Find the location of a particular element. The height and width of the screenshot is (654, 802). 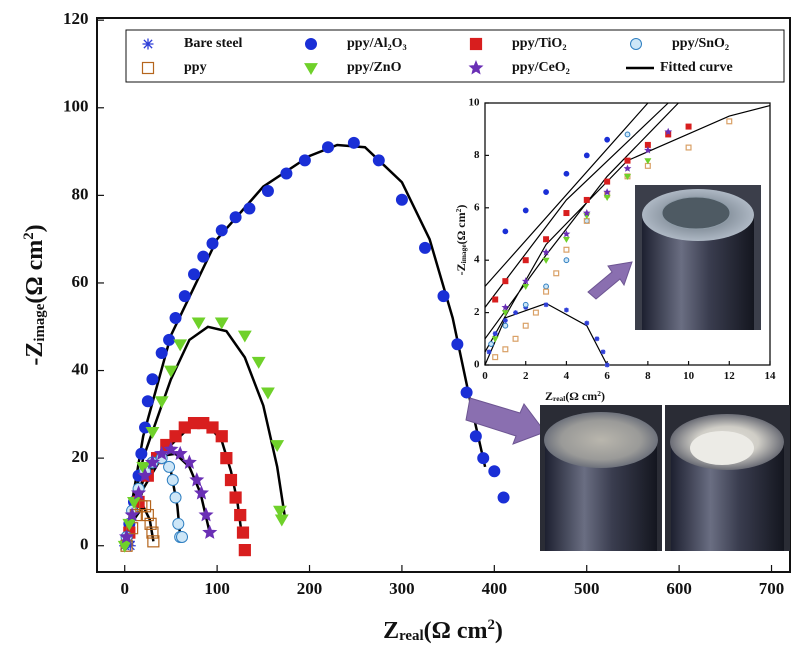

x-tick-label: 8 is located at coordinates (648, 376).